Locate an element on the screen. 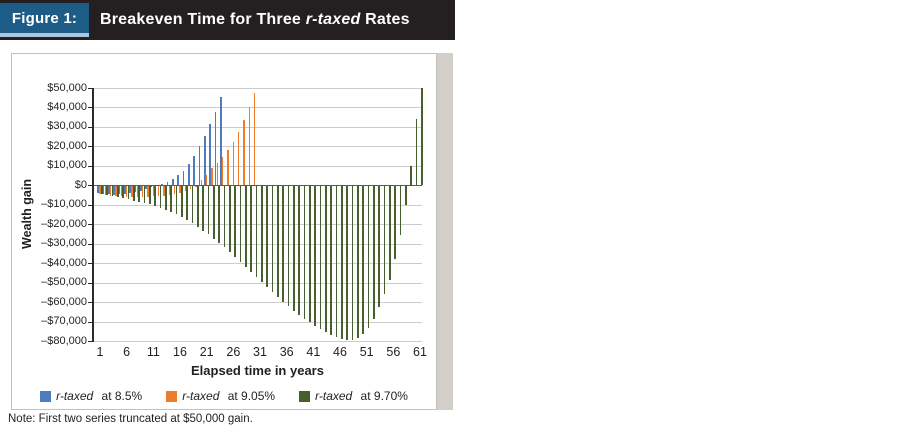 The image size is (900, 432). figure-label: Figure 1: is located at coordinates (44, 18).